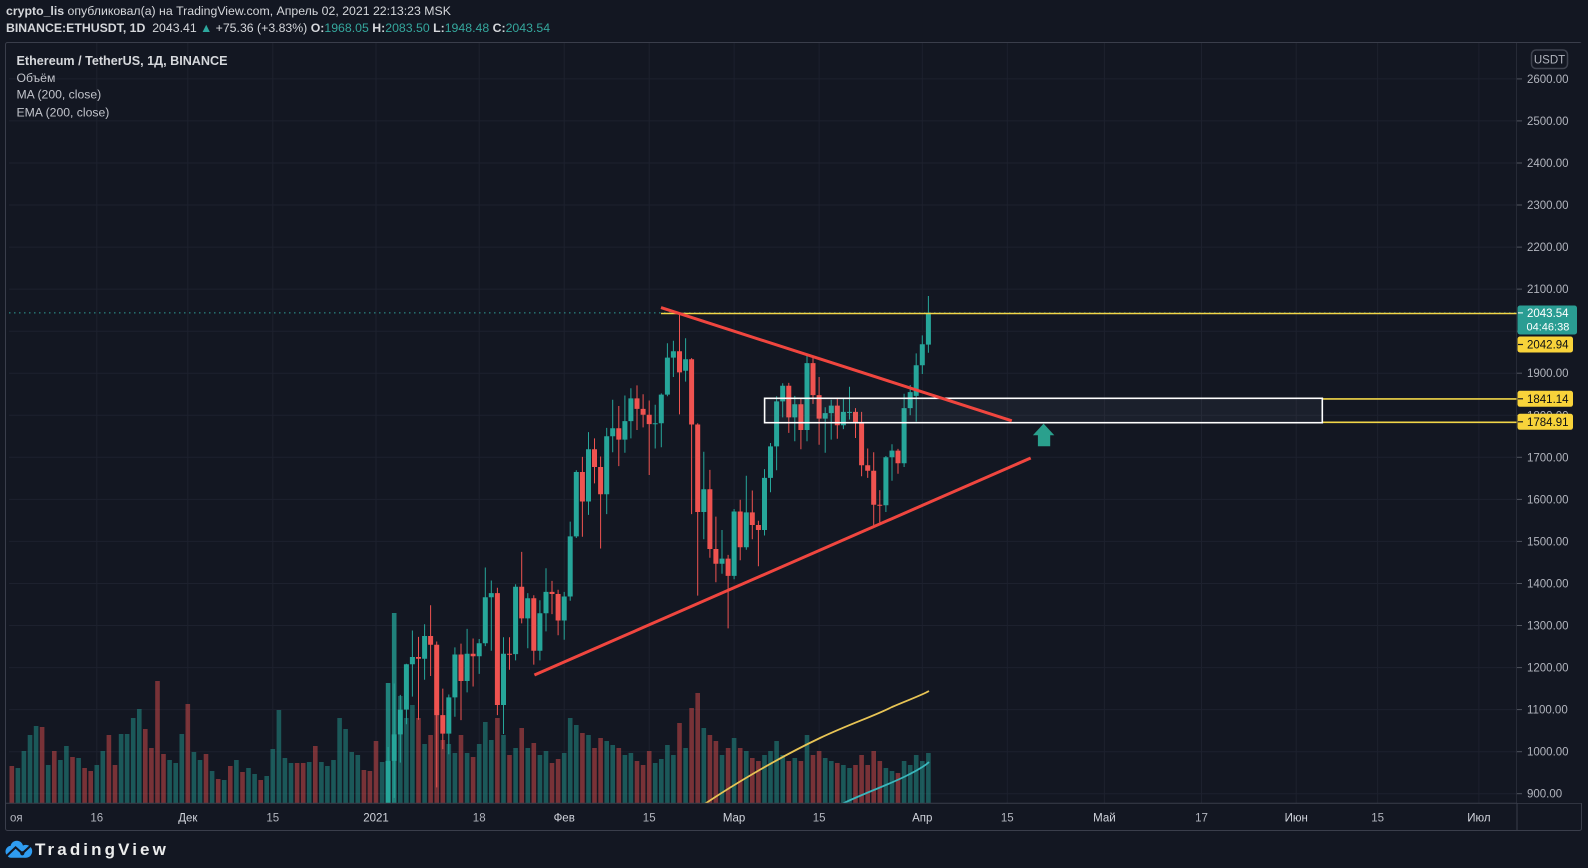 The height and width of the screenshot is (868, 1588). What do you see at coordinates (1548, 122) in the screenshot?
I see `svg-text: 2500.00` at bounding box center [1548, 122].